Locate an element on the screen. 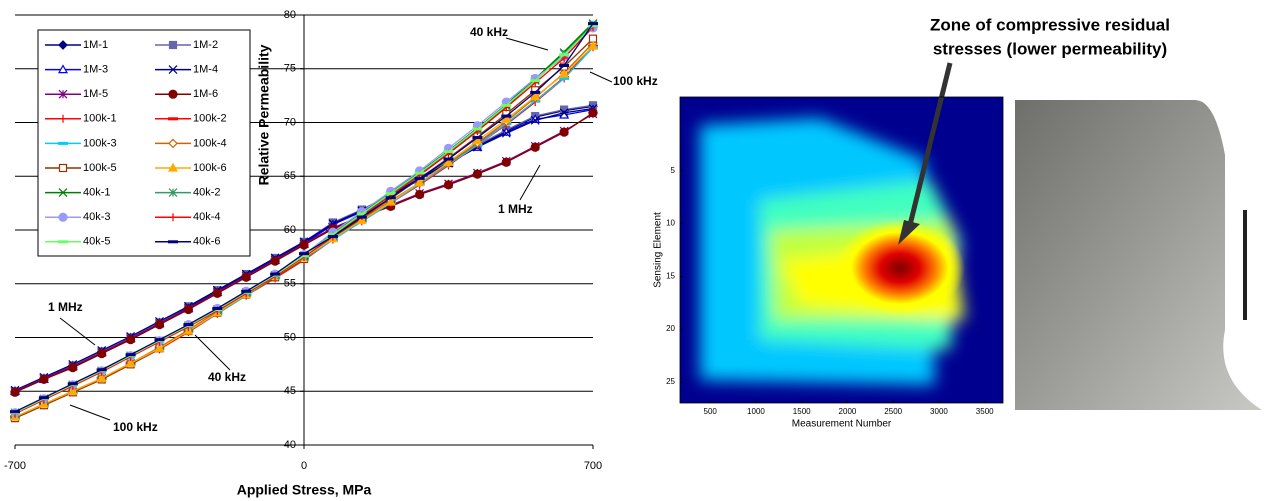  y-axis-title: Sensing Element is located at coordinates (658, 250).